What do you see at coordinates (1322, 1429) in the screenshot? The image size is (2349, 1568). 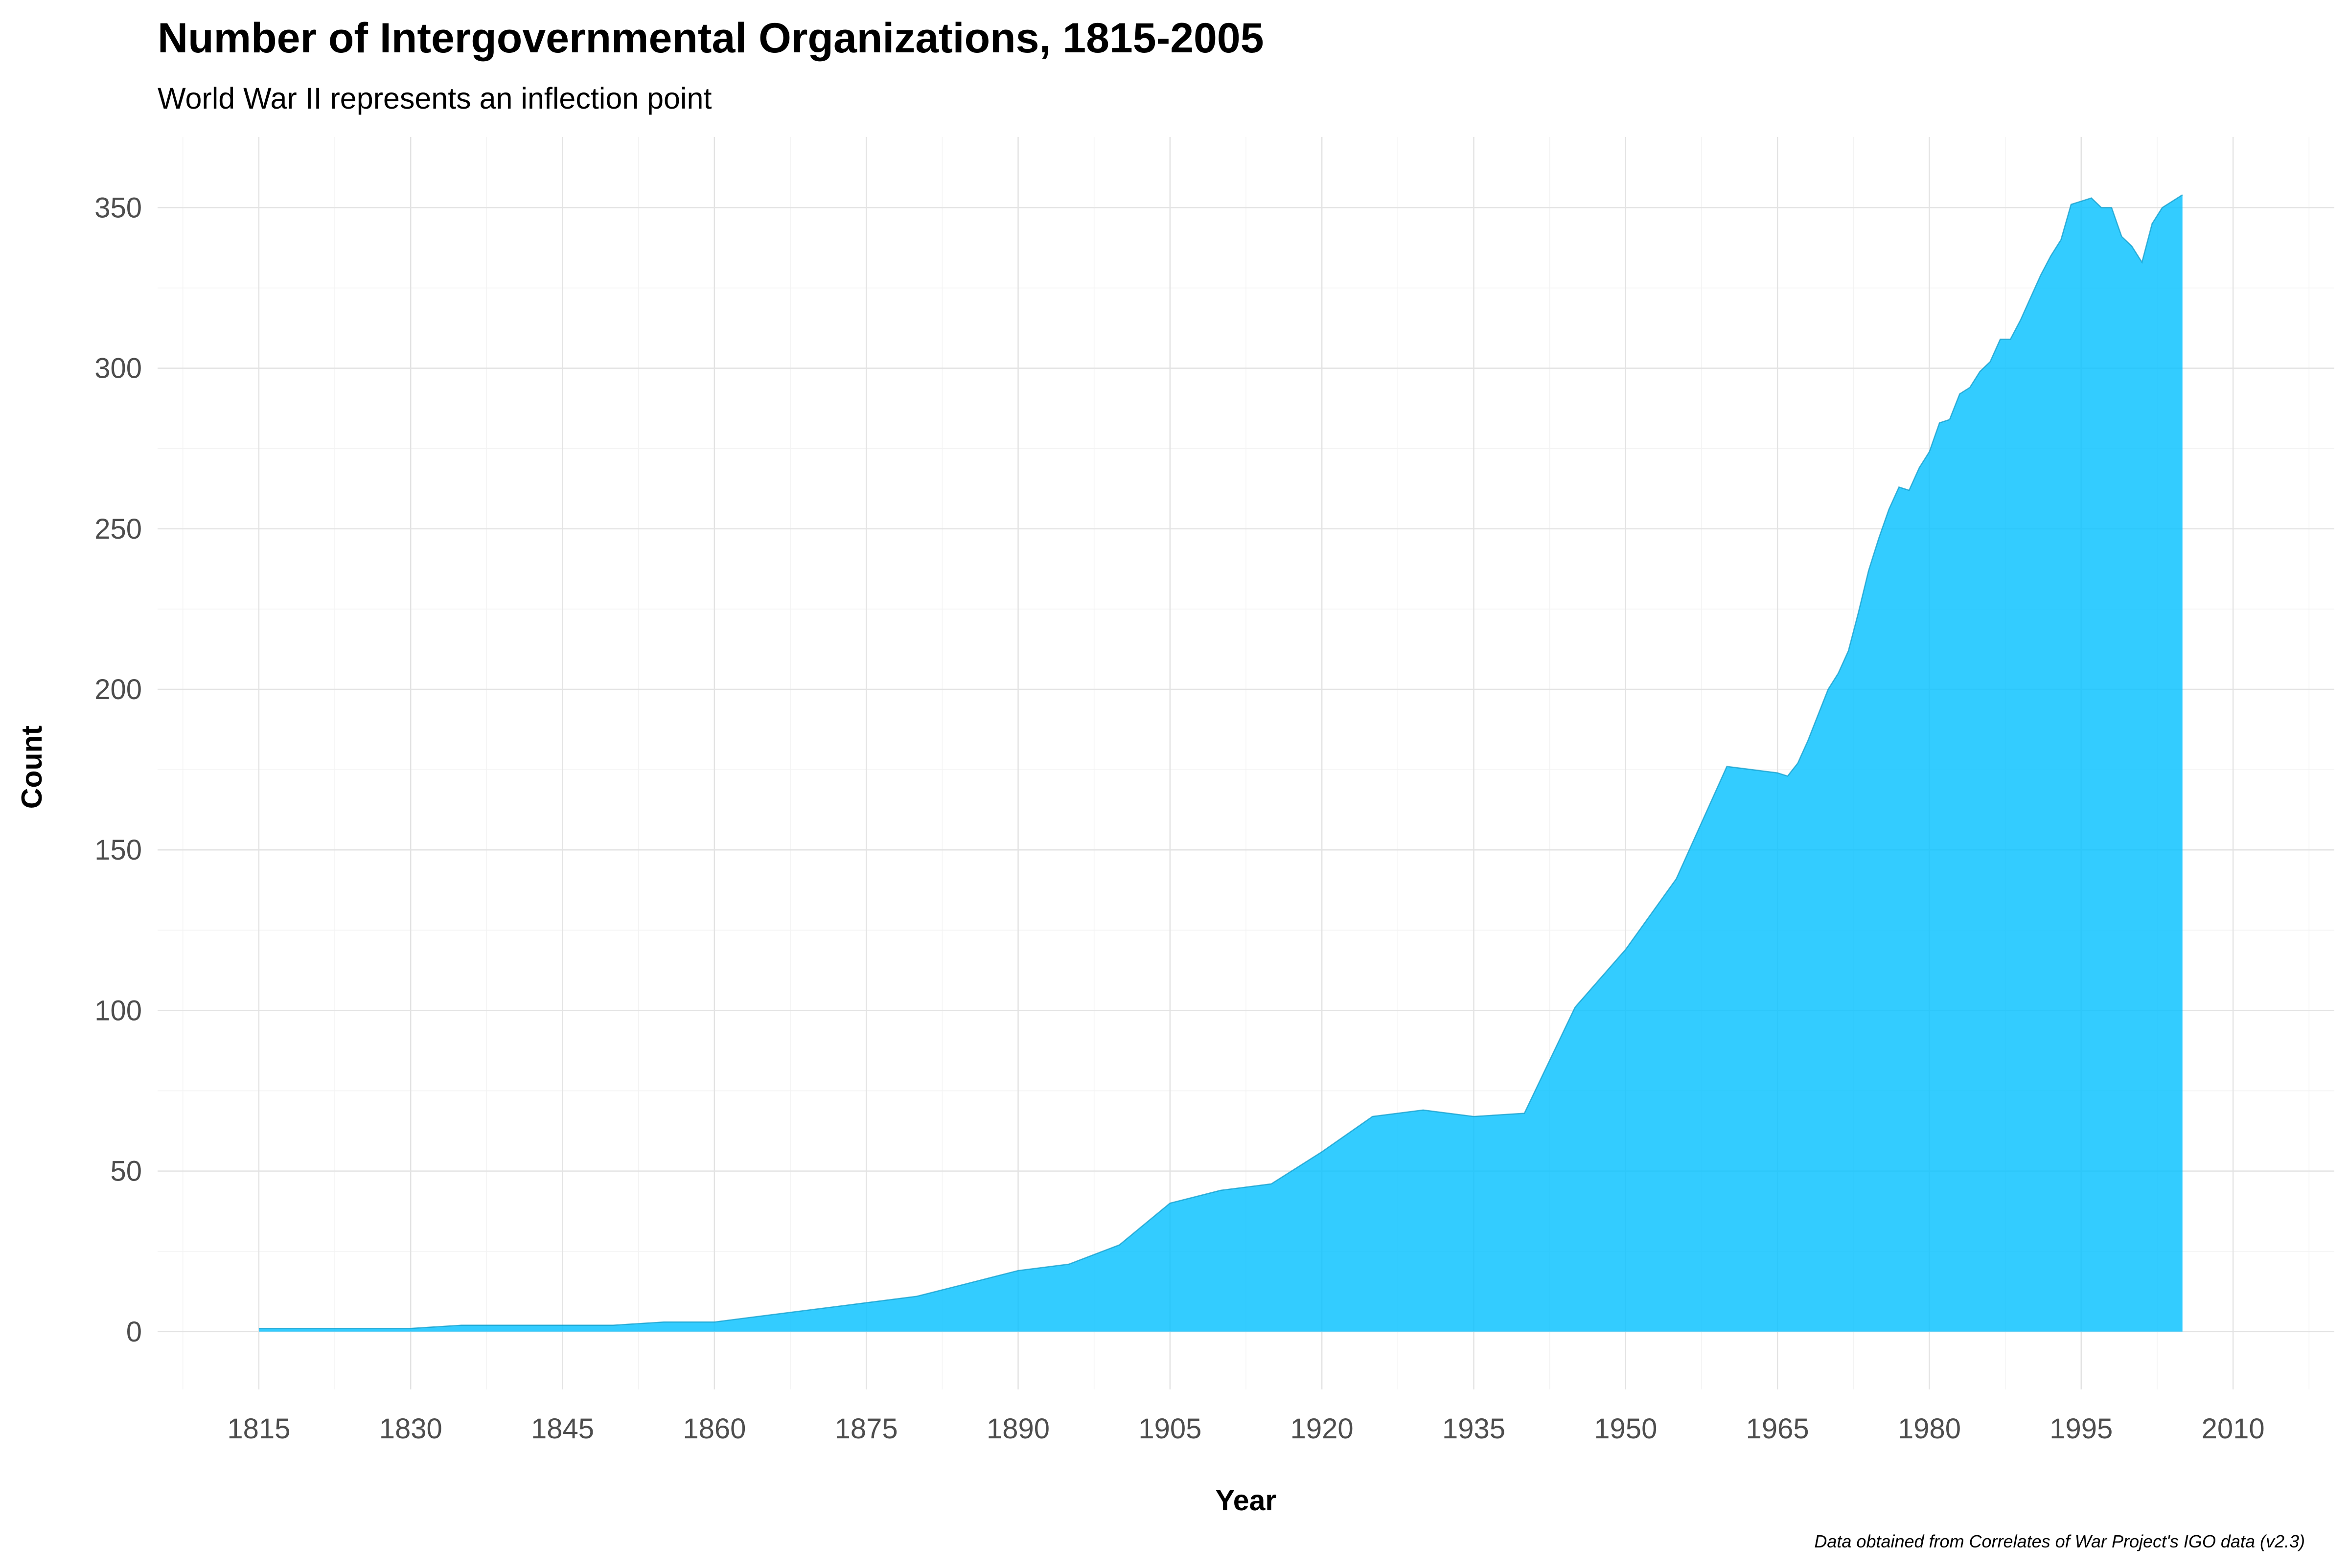 I see `x-tick-label: 1920` at bounding box center [1322, 1429].